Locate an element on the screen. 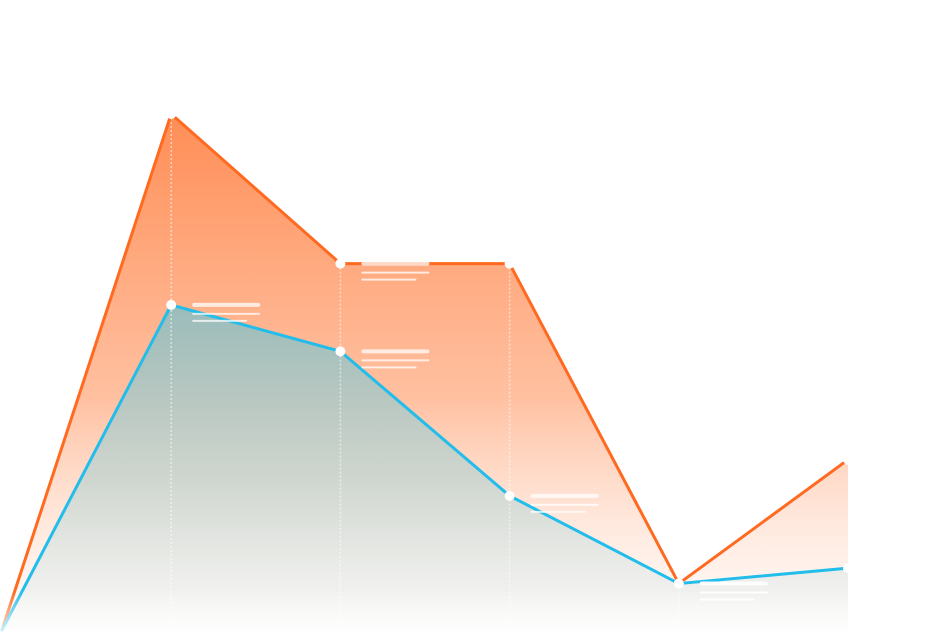 The height and width of the screenshot is (638, 939). right-fade-overlay is located at coordinates (893, 319).